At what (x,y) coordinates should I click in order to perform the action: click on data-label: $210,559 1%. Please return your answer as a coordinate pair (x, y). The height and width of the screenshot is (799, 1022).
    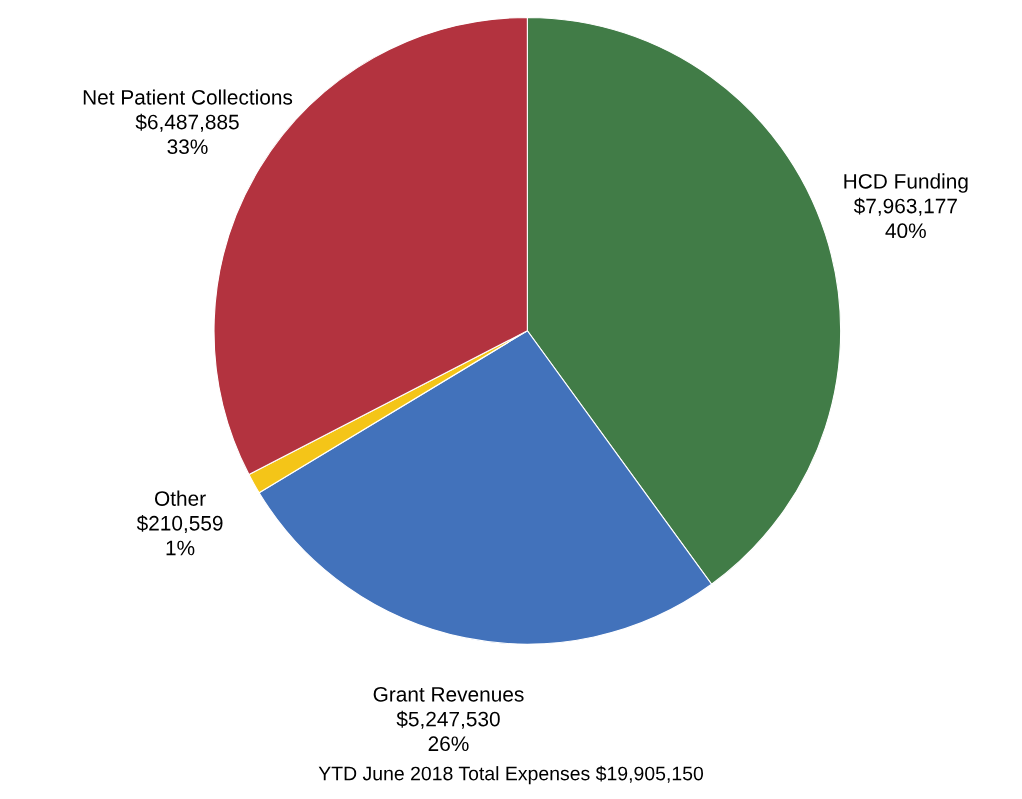
    Looking at the image, I should click on (179, 535).